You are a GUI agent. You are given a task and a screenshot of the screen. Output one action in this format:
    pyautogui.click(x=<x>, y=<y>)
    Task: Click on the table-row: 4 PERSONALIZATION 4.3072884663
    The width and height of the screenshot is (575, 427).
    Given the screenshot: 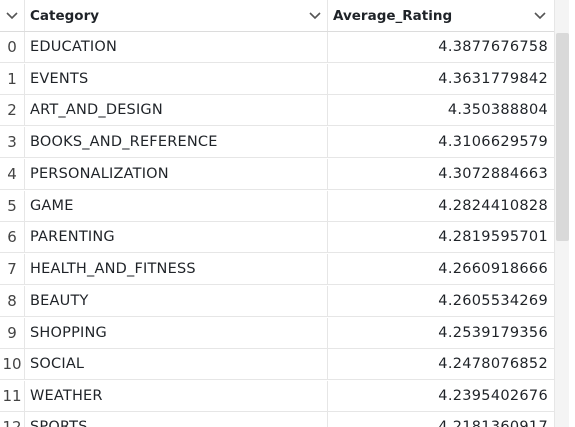 What is the action you would take?
    pyautogui.click(x=277, y=174)
    